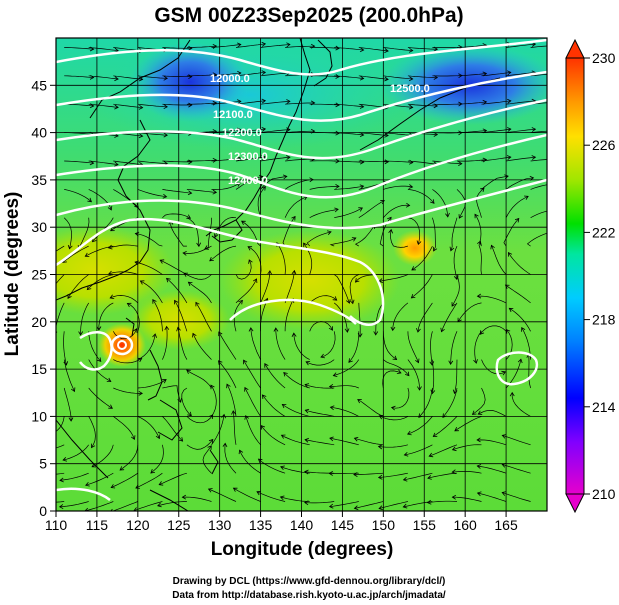  Describe the element at coordinates (261, 525) in the screenshot. I see `x-tick-label: 135` at that location.